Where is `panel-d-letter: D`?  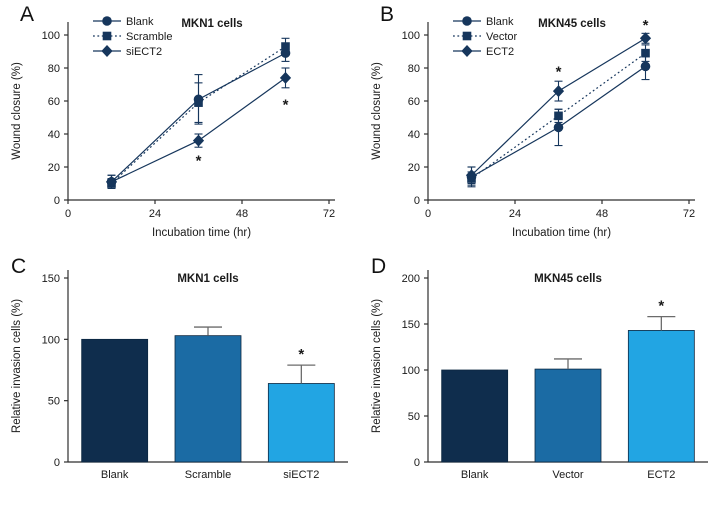 panel-d-letter: D is located at coordinates (379, 266).